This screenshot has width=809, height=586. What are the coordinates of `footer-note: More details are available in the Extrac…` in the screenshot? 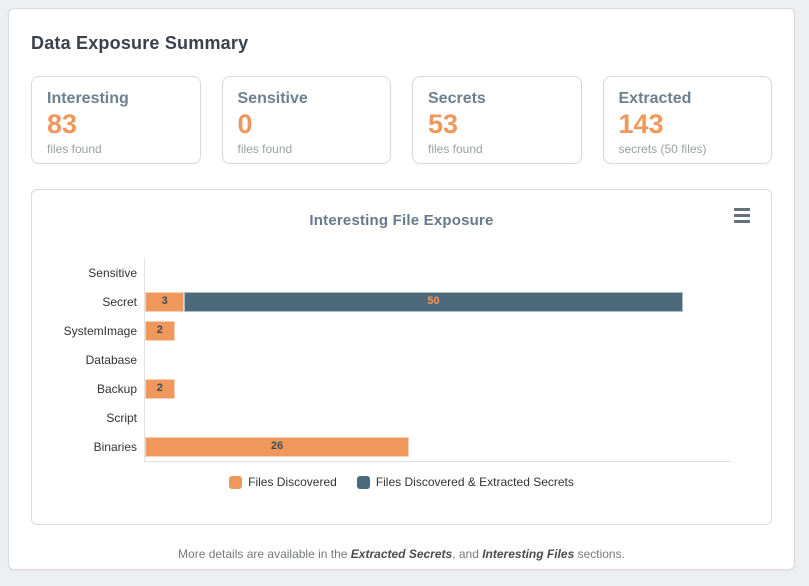 It's located at (401, 554).